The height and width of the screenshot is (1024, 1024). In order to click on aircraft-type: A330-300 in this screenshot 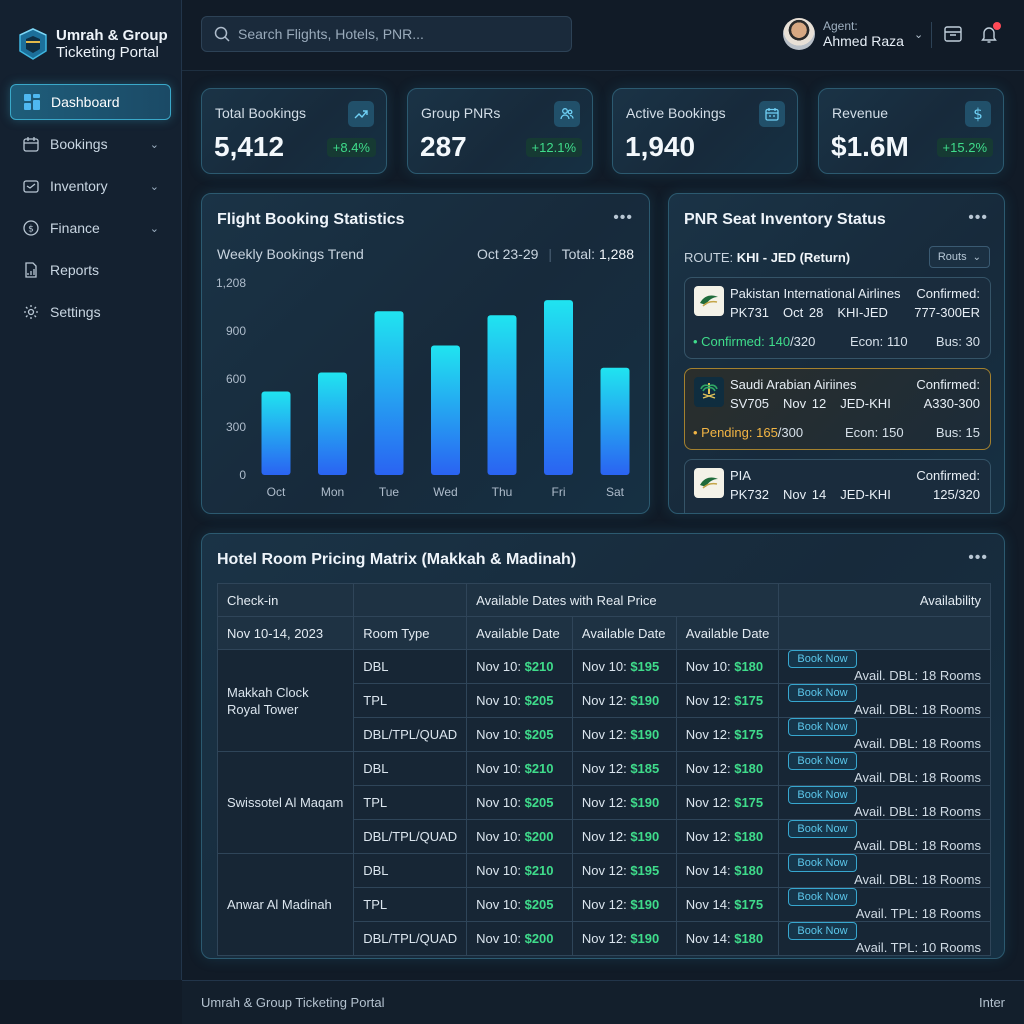, I will do `click(951, 403)`.